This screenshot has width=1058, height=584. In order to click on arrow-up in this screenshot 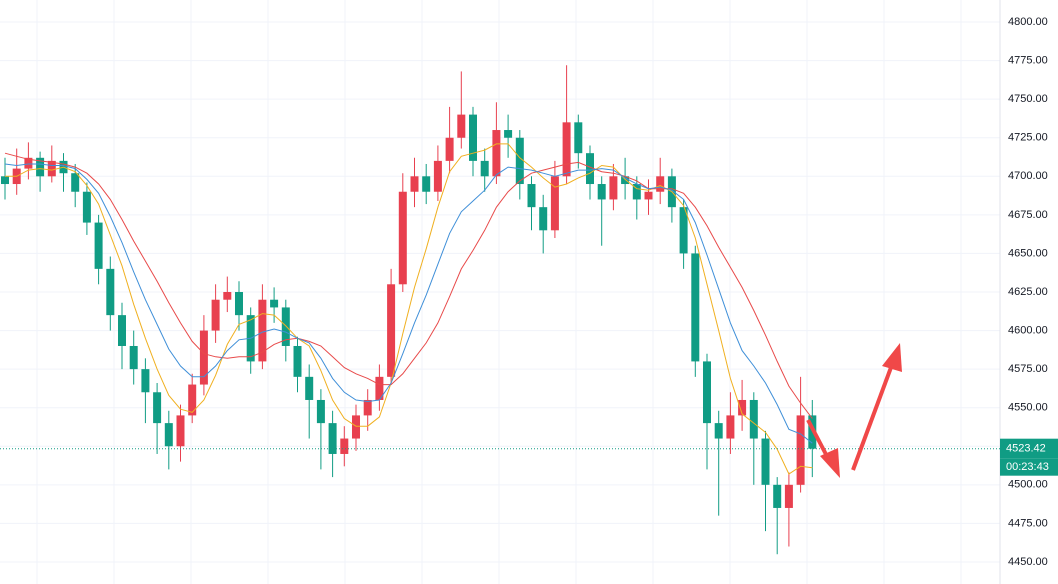, I will do `click(873, 416)`.